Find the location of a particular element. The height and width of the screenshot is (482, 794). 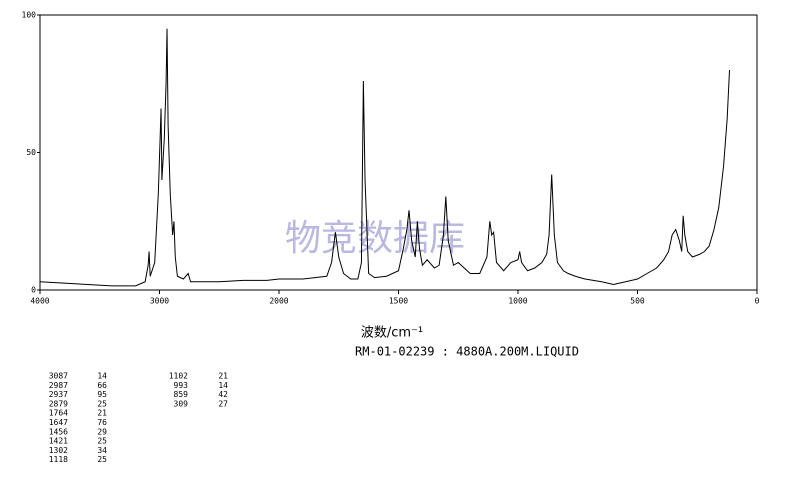

peak-wavenumber: 1647 is located at coordinates (58, 422).